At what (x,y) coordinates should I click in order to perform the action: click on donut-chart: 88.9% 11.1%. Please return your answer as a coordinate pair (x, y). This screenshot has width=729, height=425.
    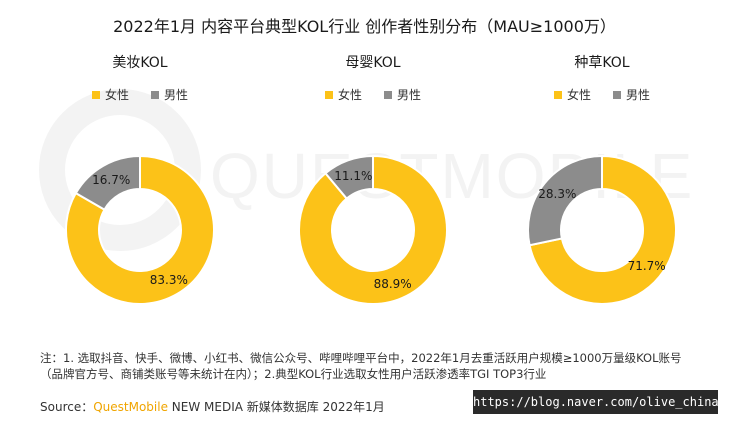
    Looking at the image, I should click on (373, 229).